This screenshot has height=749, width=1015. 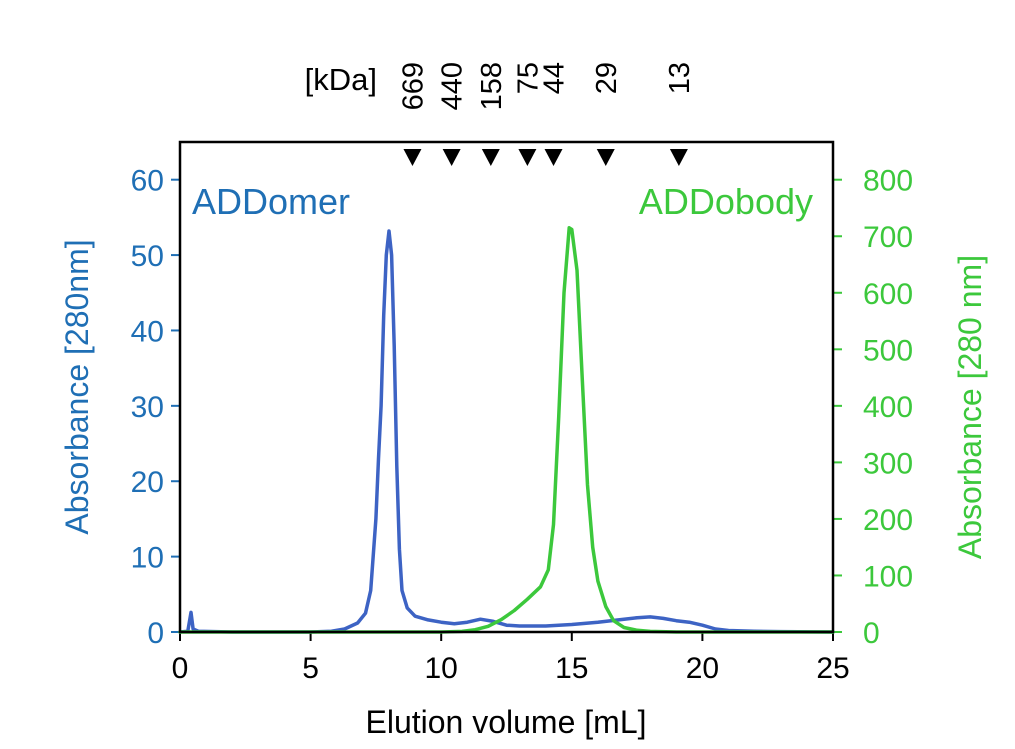 What do you see at coordinates (147, 407) in the screenshot?
I see `y-left-tick-label: 30` at bounding box center [147, 407].